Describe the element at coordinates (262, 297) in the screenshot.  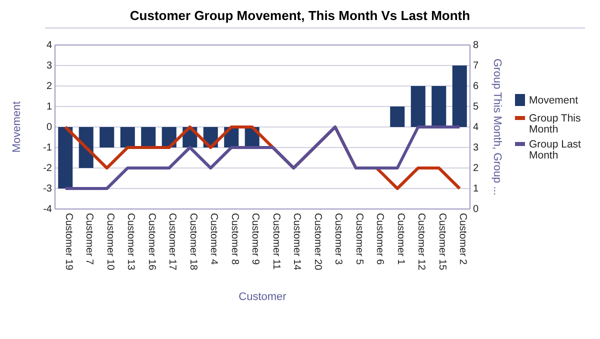
I see `x-axis-title: Customer` at that location.